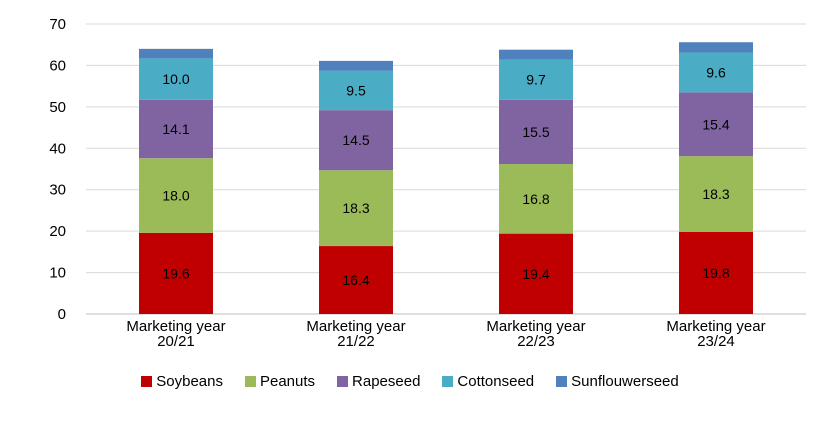  I want to click on x-tick-label: 20/21, so click(176, 341).